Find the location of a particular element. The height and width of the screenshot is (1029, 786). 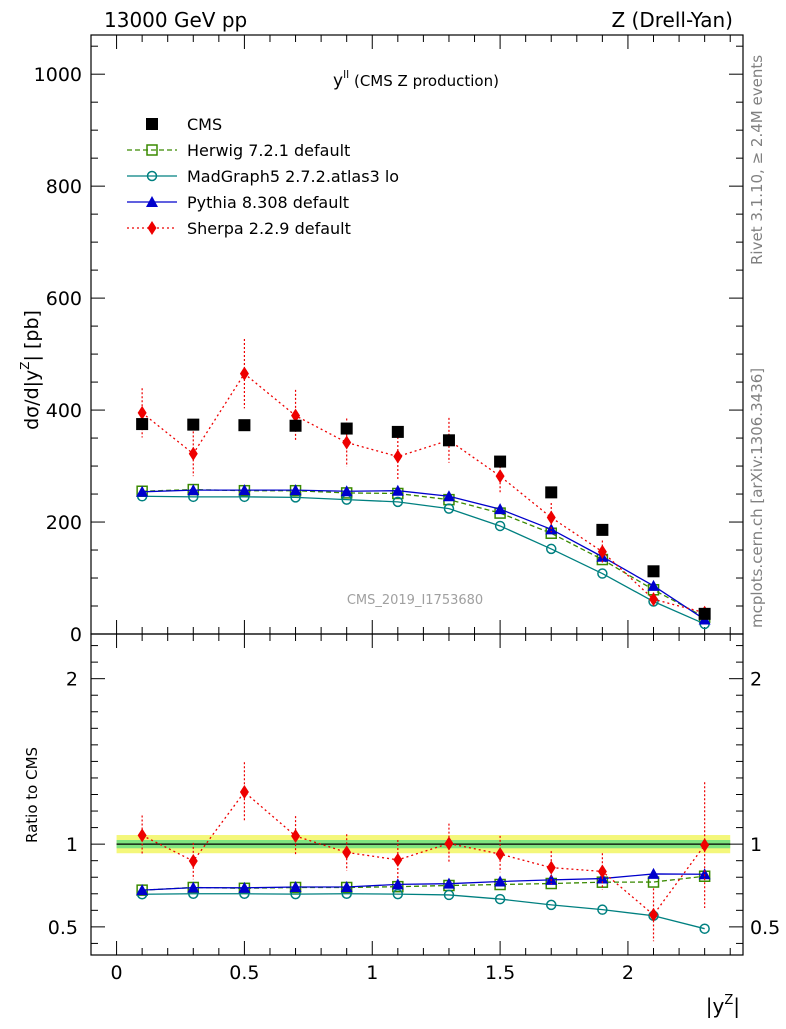

main-title-sup: ll is located at coordinates (346, 74).